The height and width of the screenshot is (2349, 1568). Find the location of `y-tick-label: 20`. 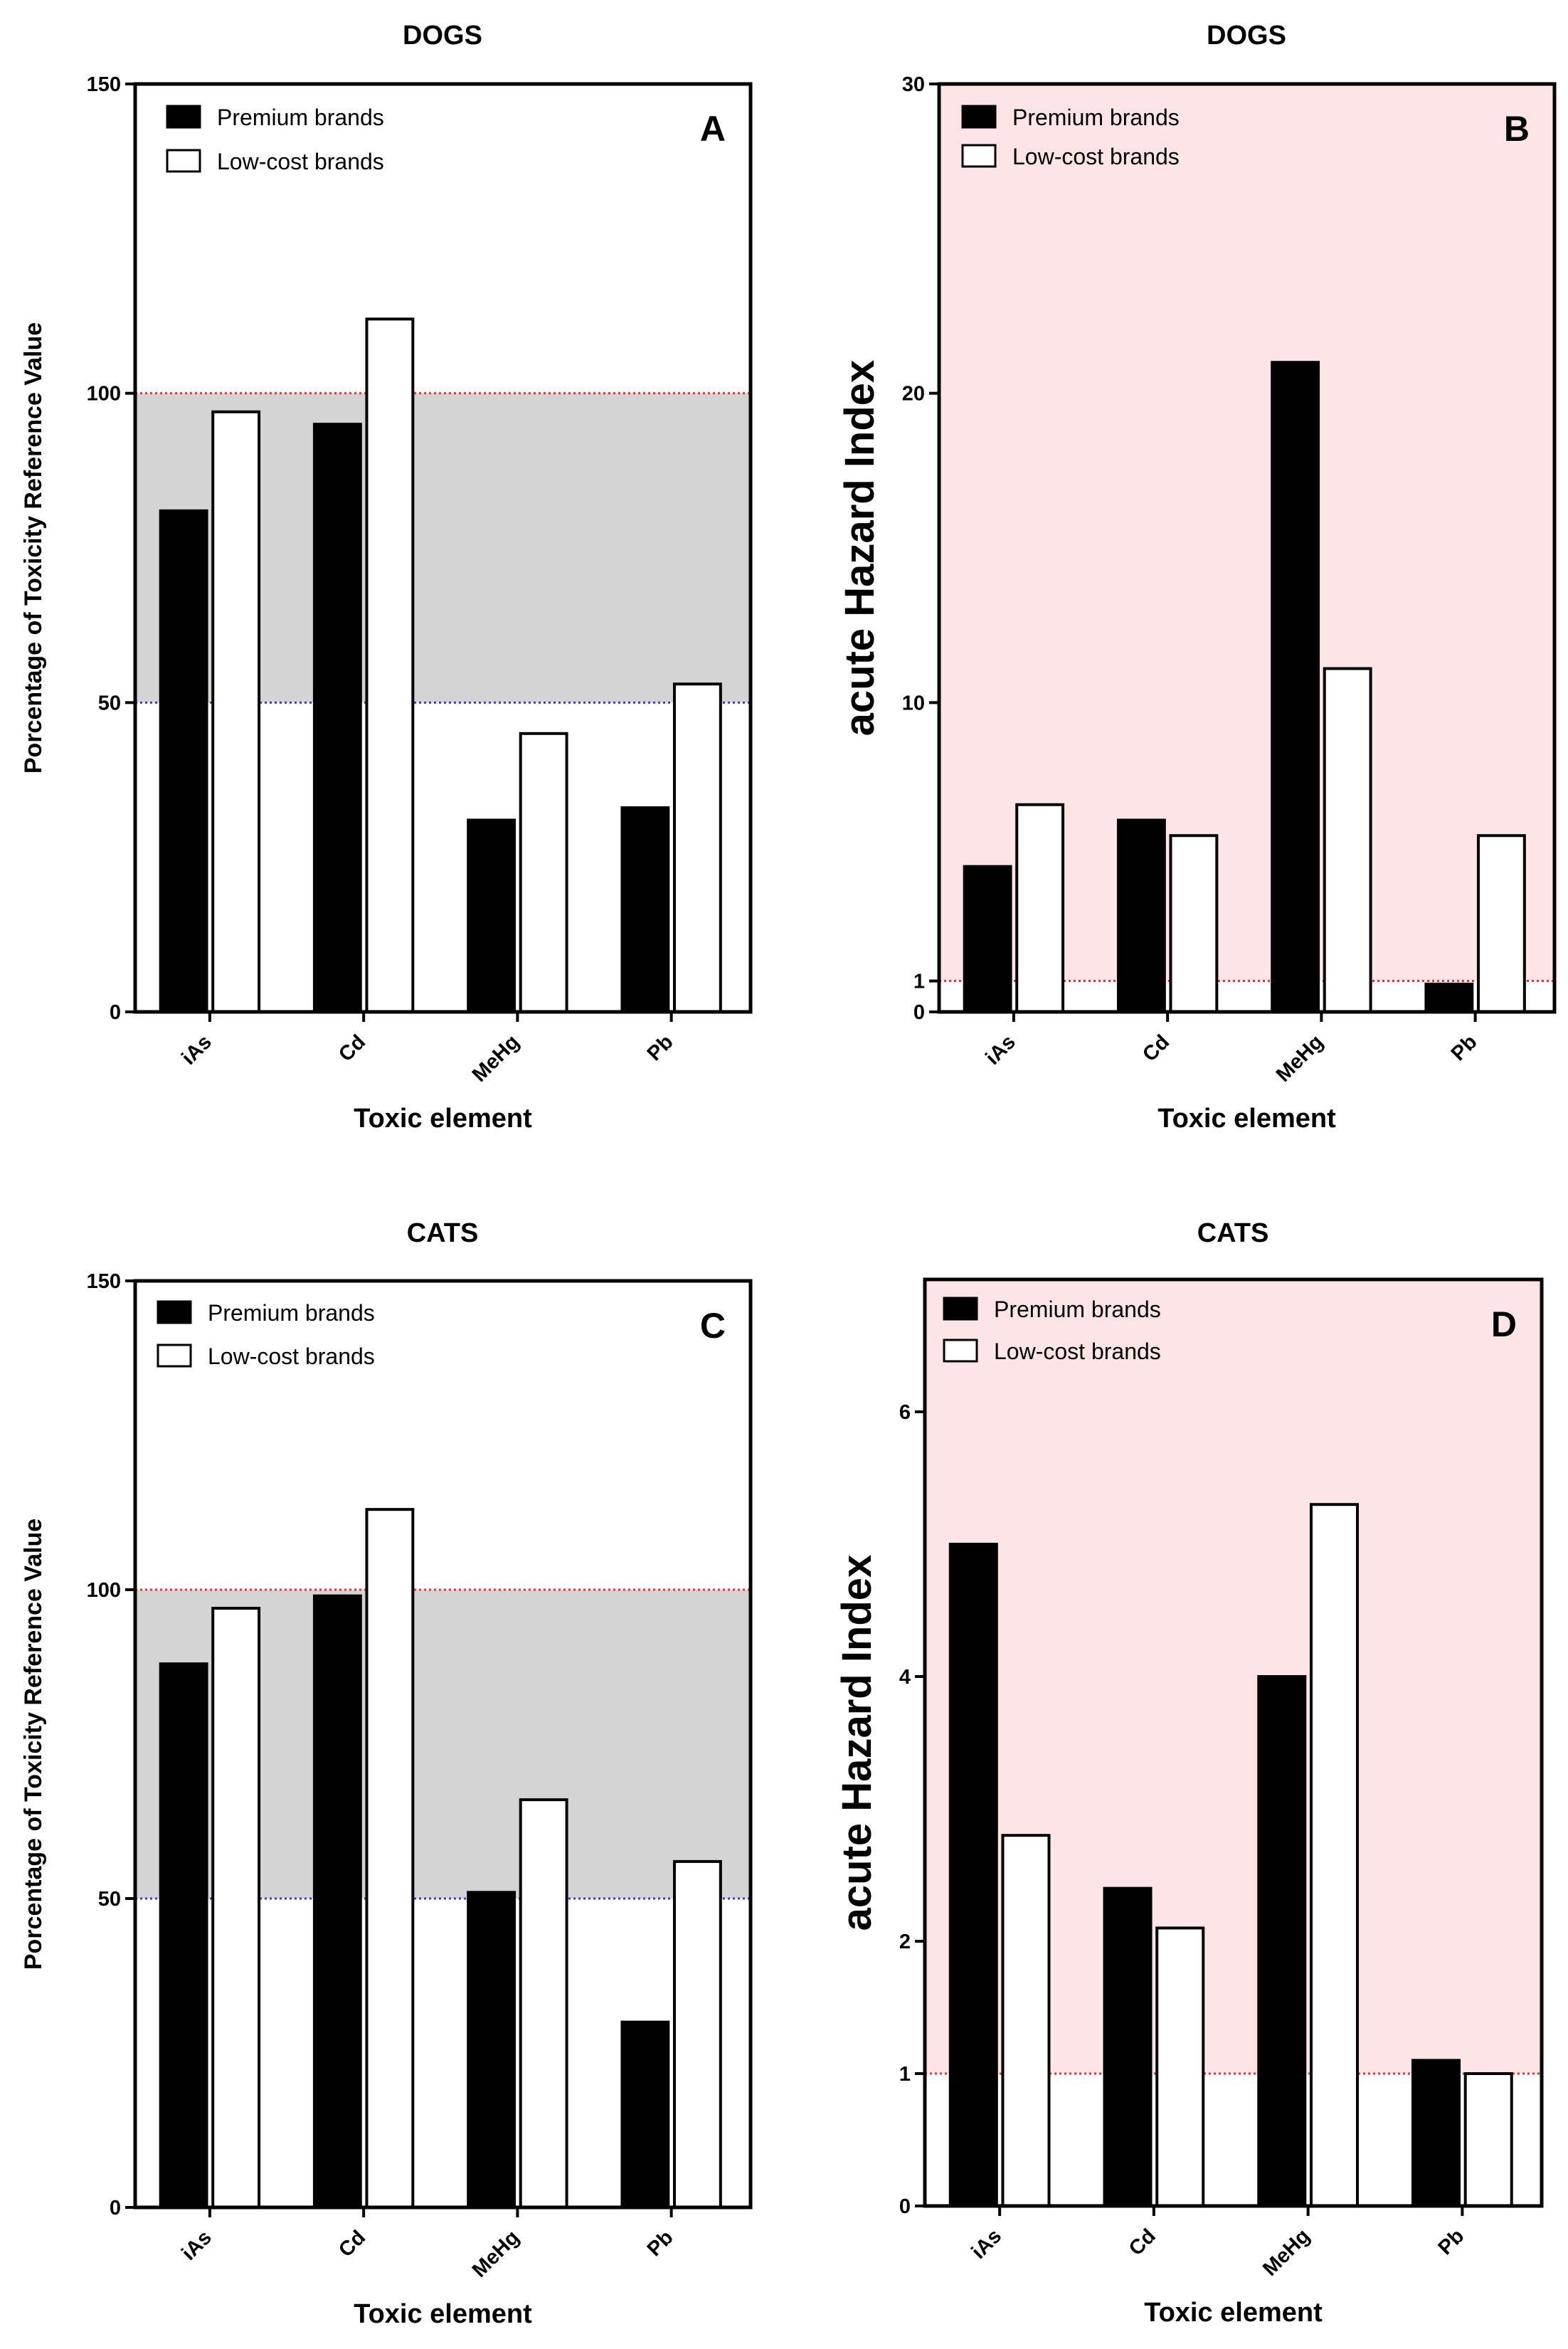

y-tick-label: 20 is located at coordinates (913, 394).